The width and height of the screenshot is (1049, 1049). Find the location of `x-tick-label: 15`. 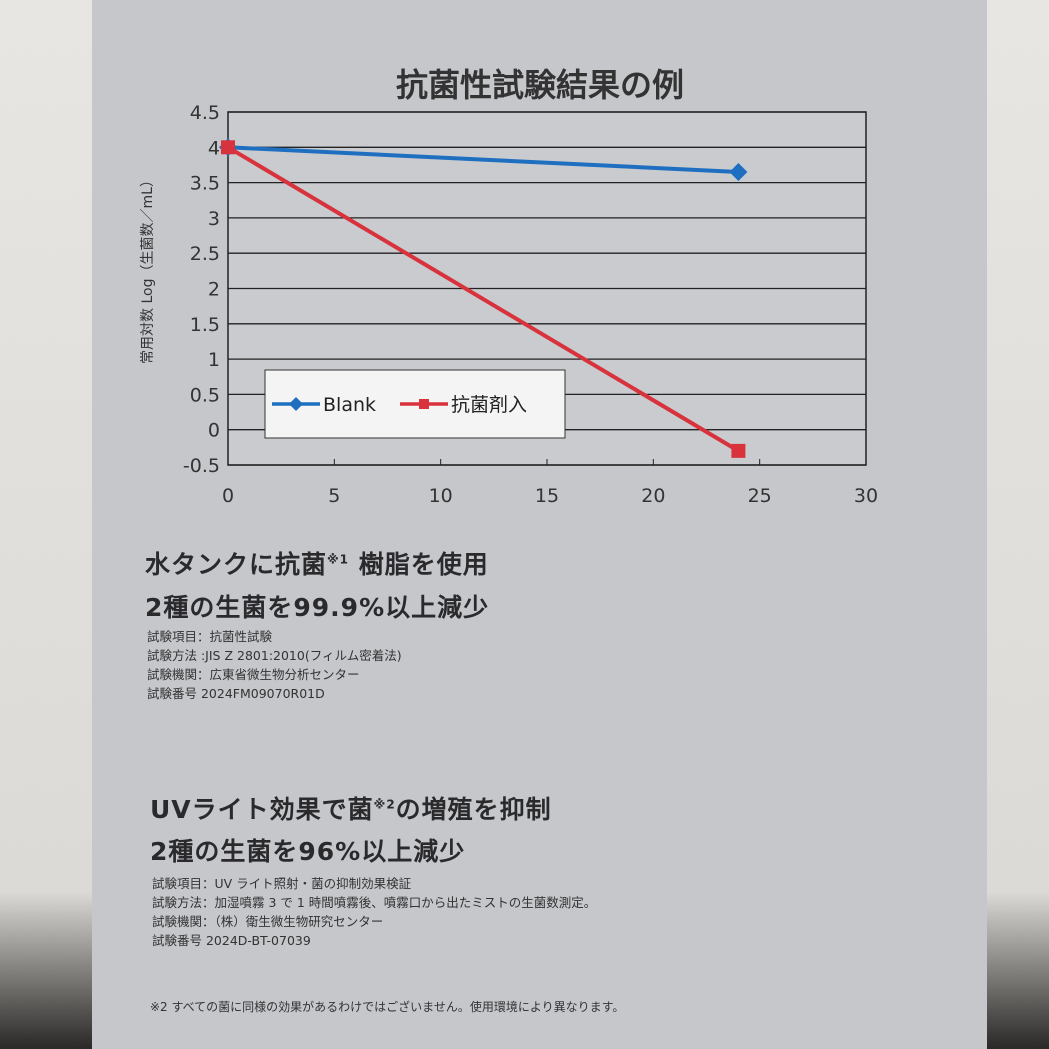

x-tick-label: 15 is located at coordinates (547, 496).